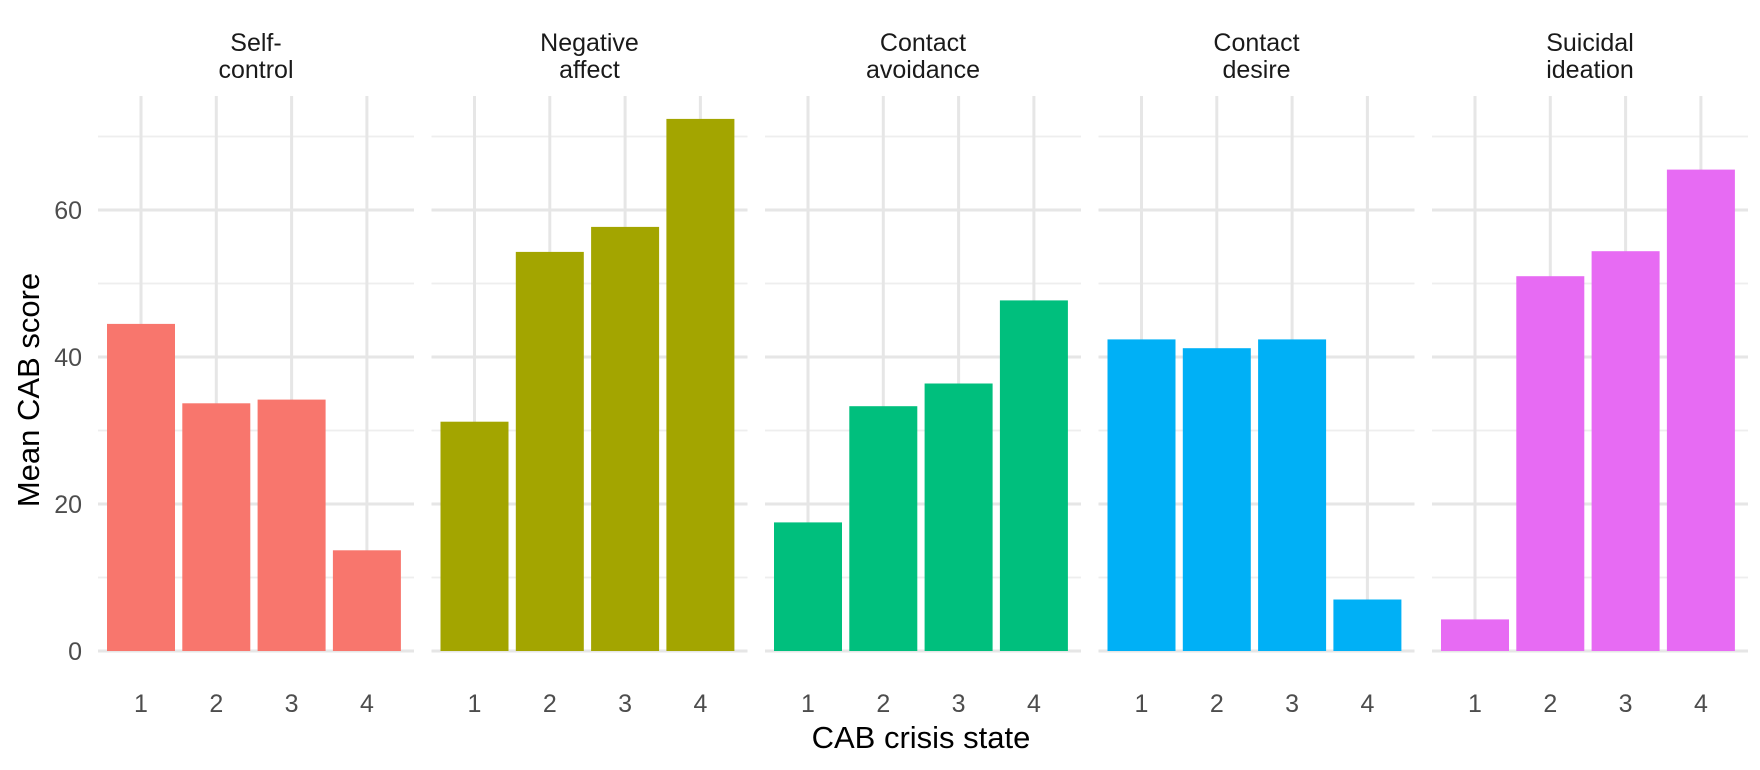 This screenshot has height=770, width=1760. I want to click on facet-title: affect, so click(589, 70).